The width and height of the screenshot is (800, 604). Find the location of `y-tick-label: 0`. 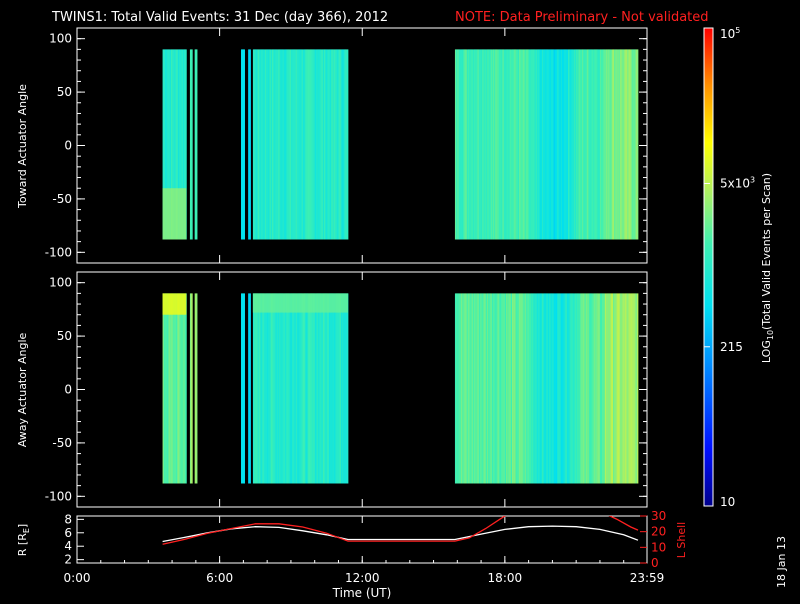

y-tick-label: 0 is located at coordinates (68, 390).